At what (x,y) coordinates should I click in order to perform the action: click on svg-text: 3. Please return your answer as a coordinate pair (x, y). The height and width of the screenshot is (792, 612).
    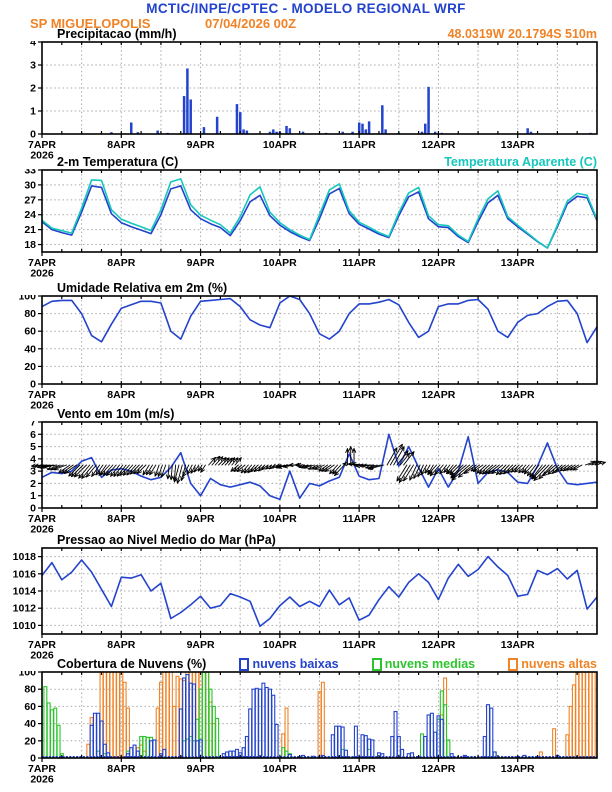
    Looking at the image, I should click on (33, 66).